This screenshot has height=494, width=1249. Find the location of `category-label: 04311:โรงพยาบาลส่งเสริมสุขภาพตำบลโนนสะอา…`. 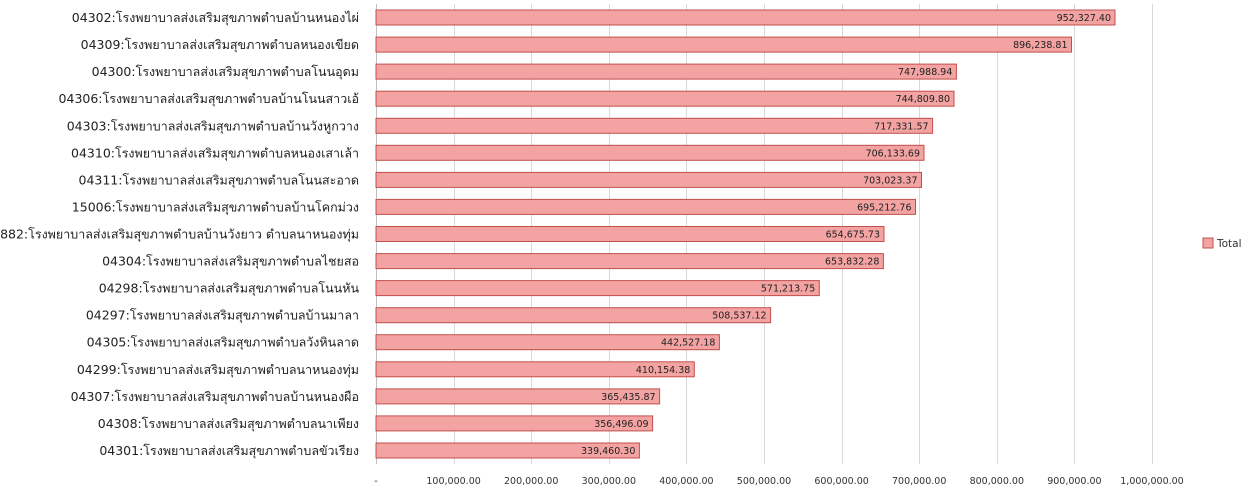

category-label: 04311:โรงพยาบาลส่งเสริมสุขภาพตำบลโนนสะอา… is located at coordinates (219, 180).